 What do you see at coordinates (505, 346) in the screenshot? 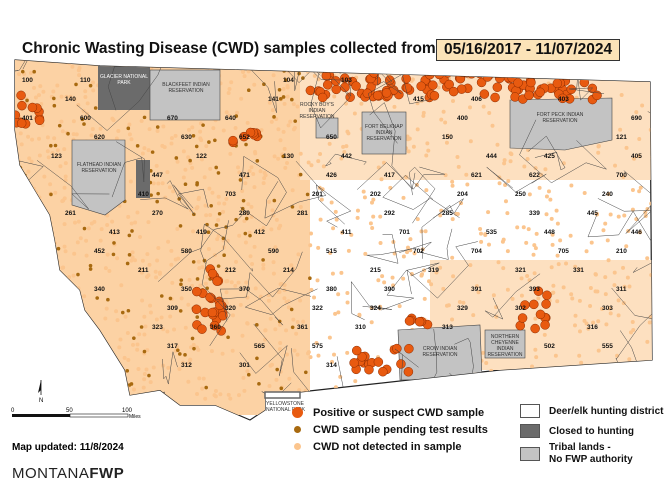
I see `northern-cheyenne-label: NORTHERN CHEYENNE INDIAN RESERVATION` at bounding box center [505, 346].